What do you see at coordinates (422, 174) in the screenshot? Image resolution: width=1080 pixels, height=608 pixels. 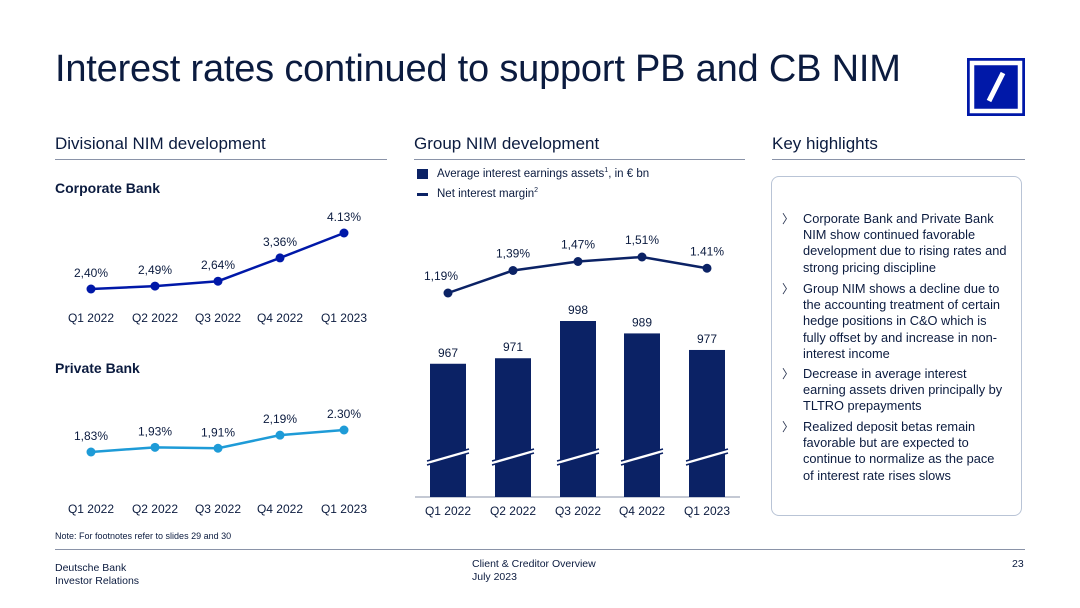 I see `legend-bar-swatch` at bounding box center [422, 174].